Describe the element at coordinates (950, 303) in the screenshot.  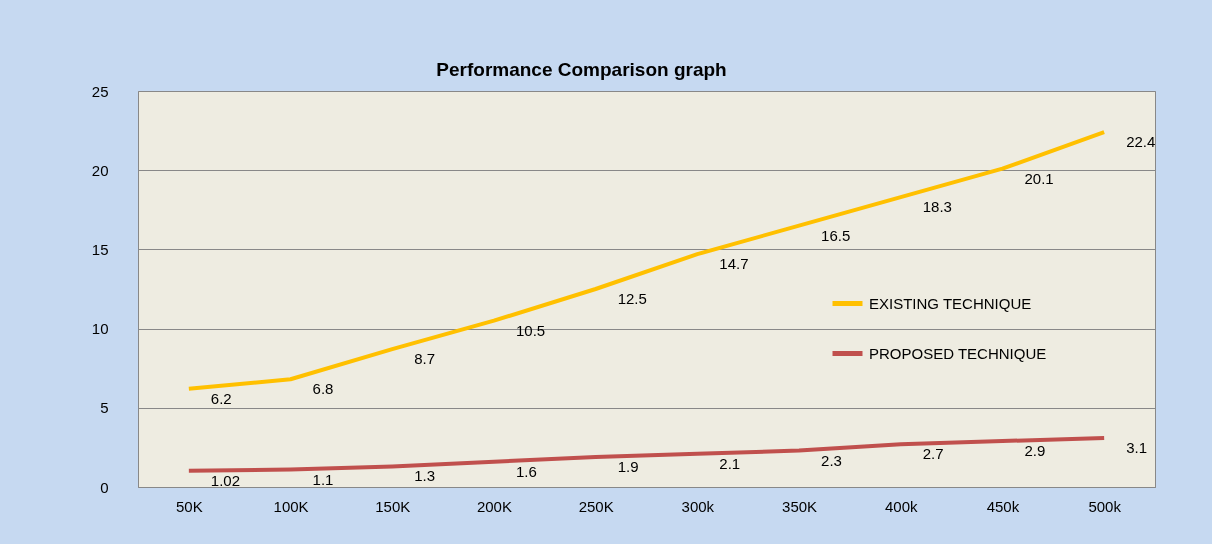
I see `legend-label: EXISTING TECHNIQUE` at that location.